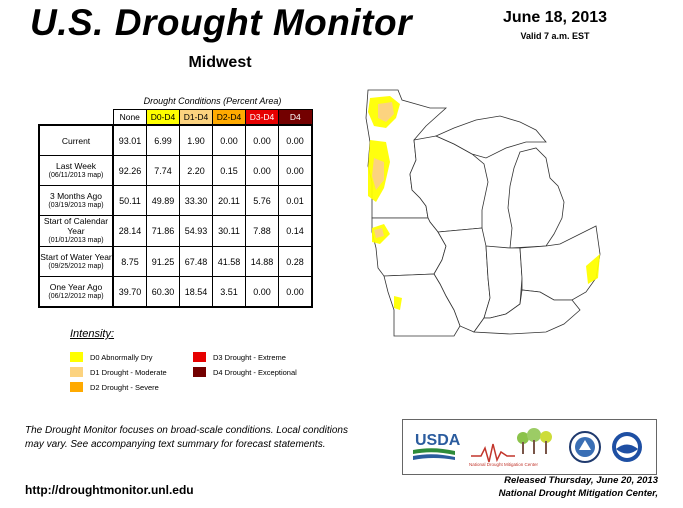 This screenshot has height=508, width=683. Describe the element at coordinates (534, 441) in the screenshot. I see `ndmc-trees-icon` at that location.